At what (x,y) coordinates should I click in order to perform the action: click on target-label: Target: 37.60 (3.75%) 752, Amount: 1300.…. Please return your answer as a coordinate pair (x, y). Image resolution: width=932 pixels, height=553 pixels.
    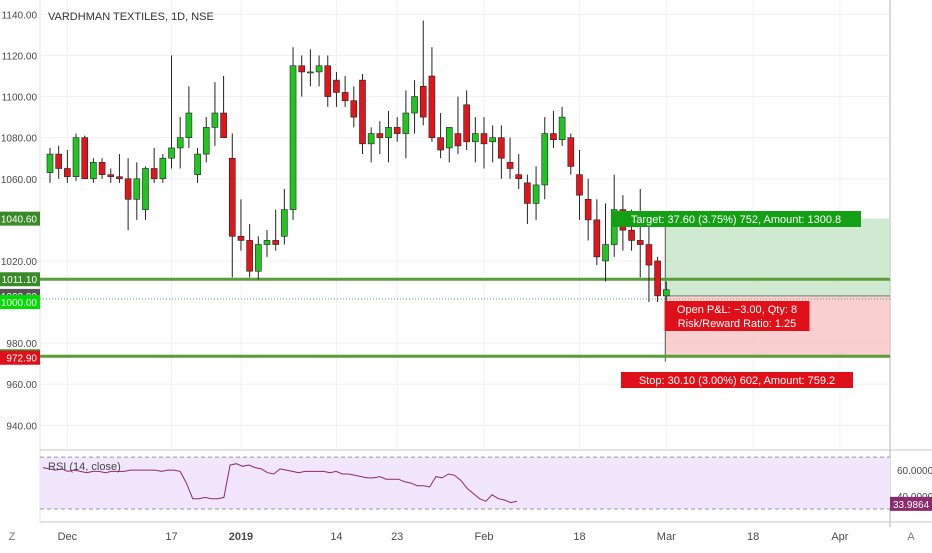
    Looking at the image, I should click on (736, 220).